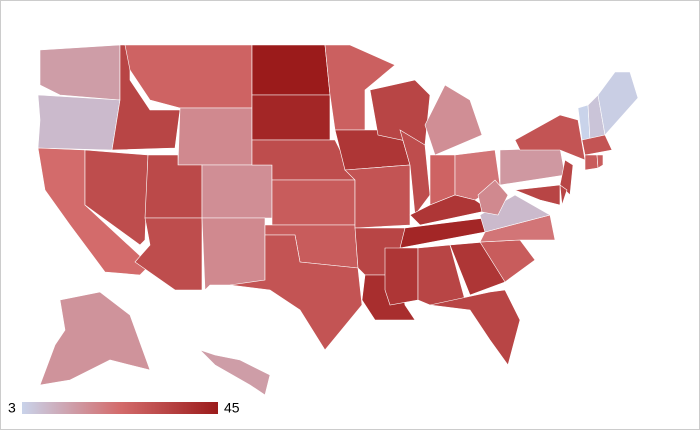  What do you see at coordinates (120, 408) in the screenshot?
I see `color-scale` at bounding box center [120, 408].